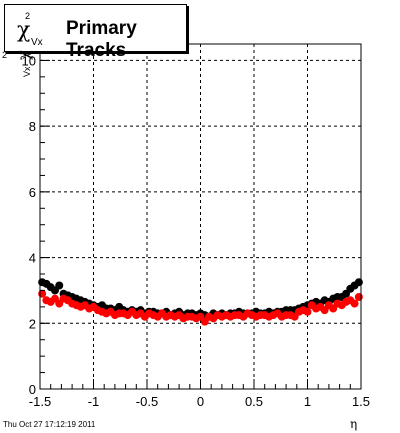 The height and width of the screenshot is (433, 400). What do you see at coordinates (354, 424) in the screenshot?
I see `x-axis-label: η` at bounding box center [354, 424].